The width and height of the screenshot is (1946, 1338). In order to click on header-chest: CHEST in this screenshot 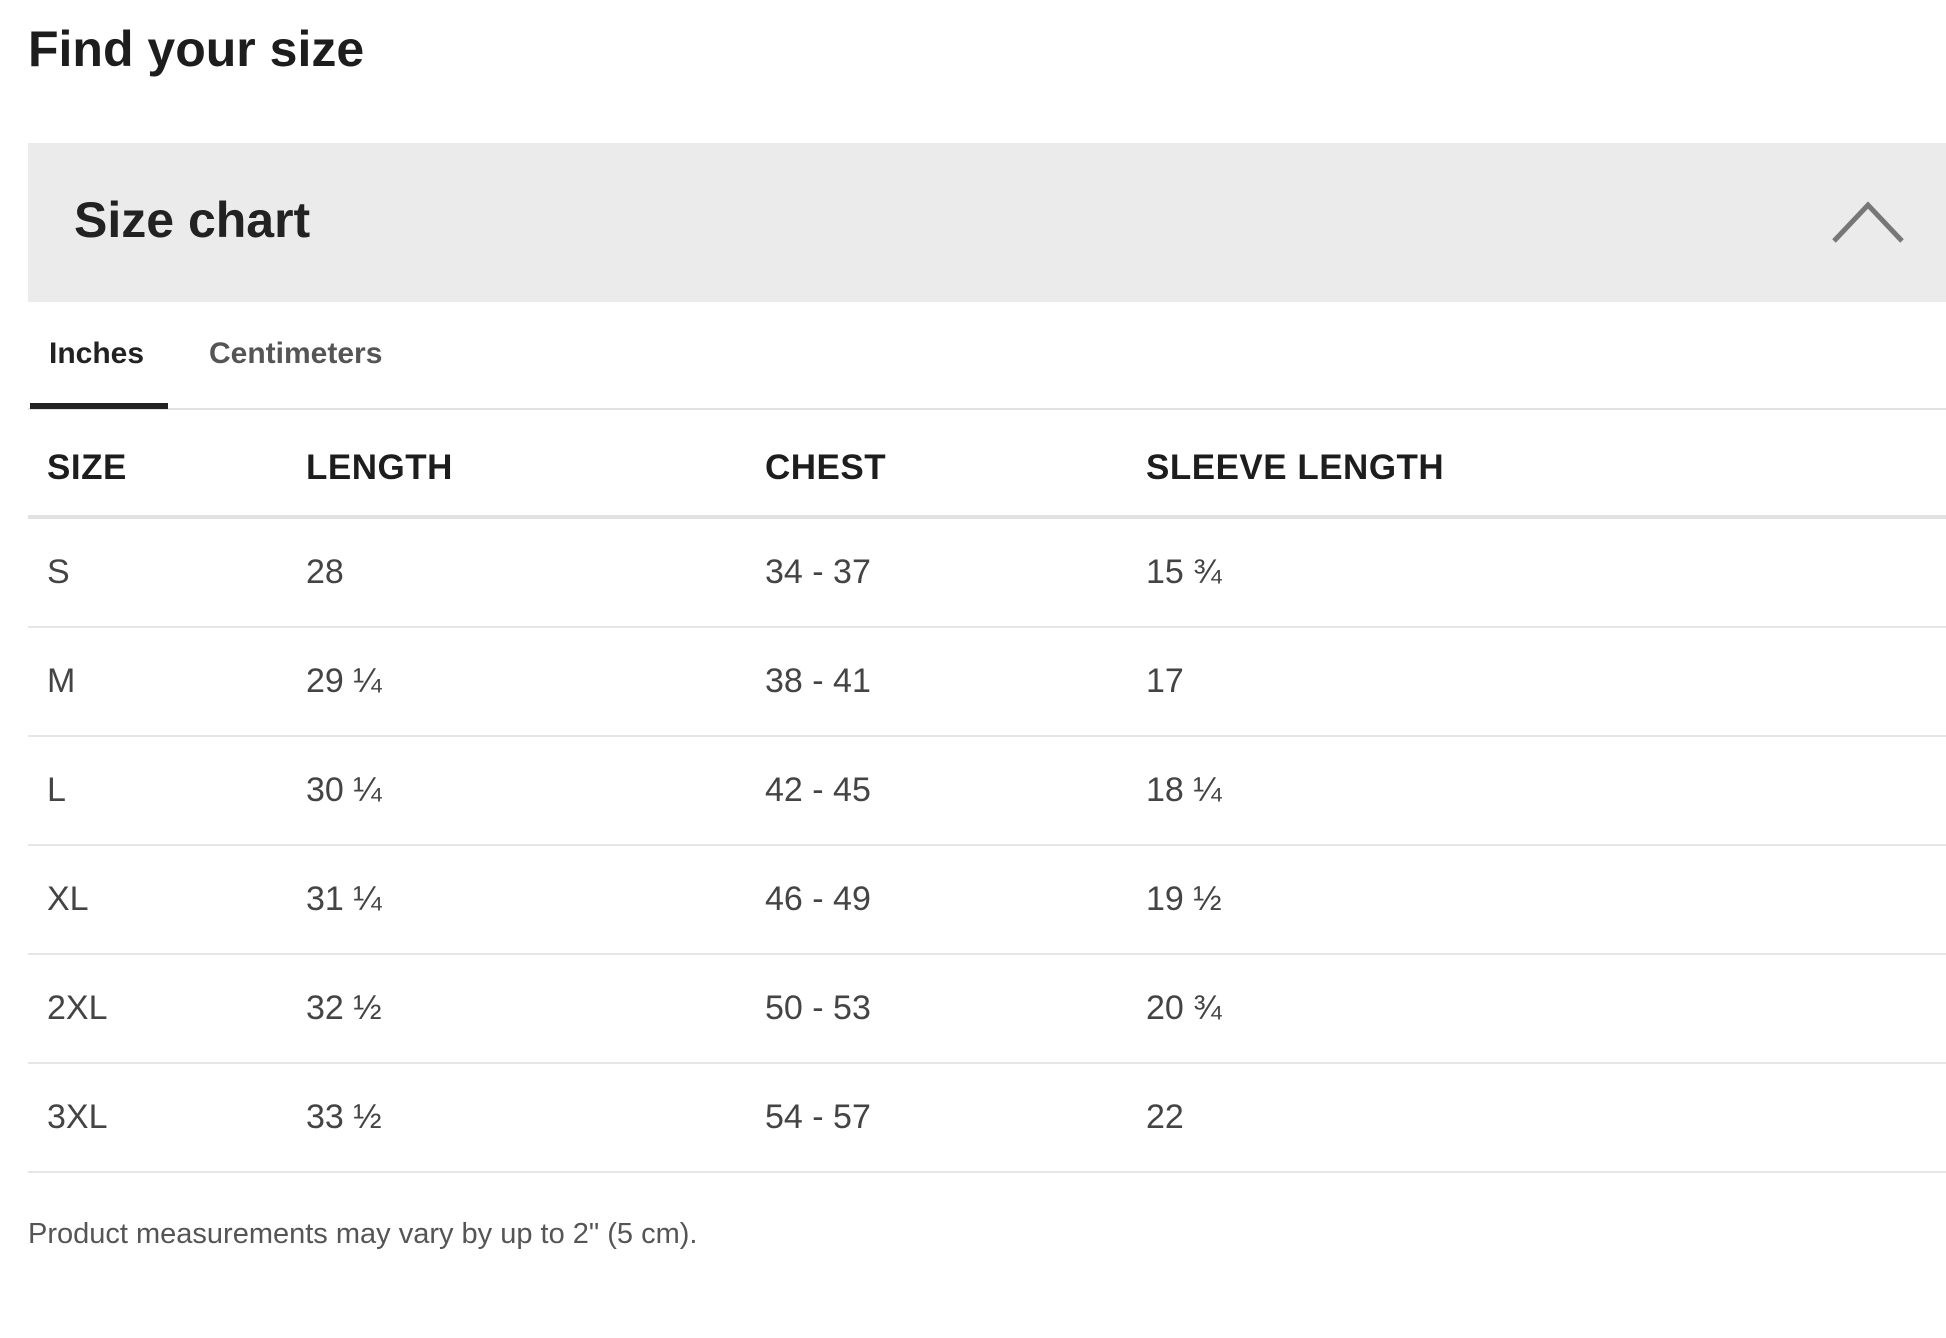, I will do `click(955, 469)`.